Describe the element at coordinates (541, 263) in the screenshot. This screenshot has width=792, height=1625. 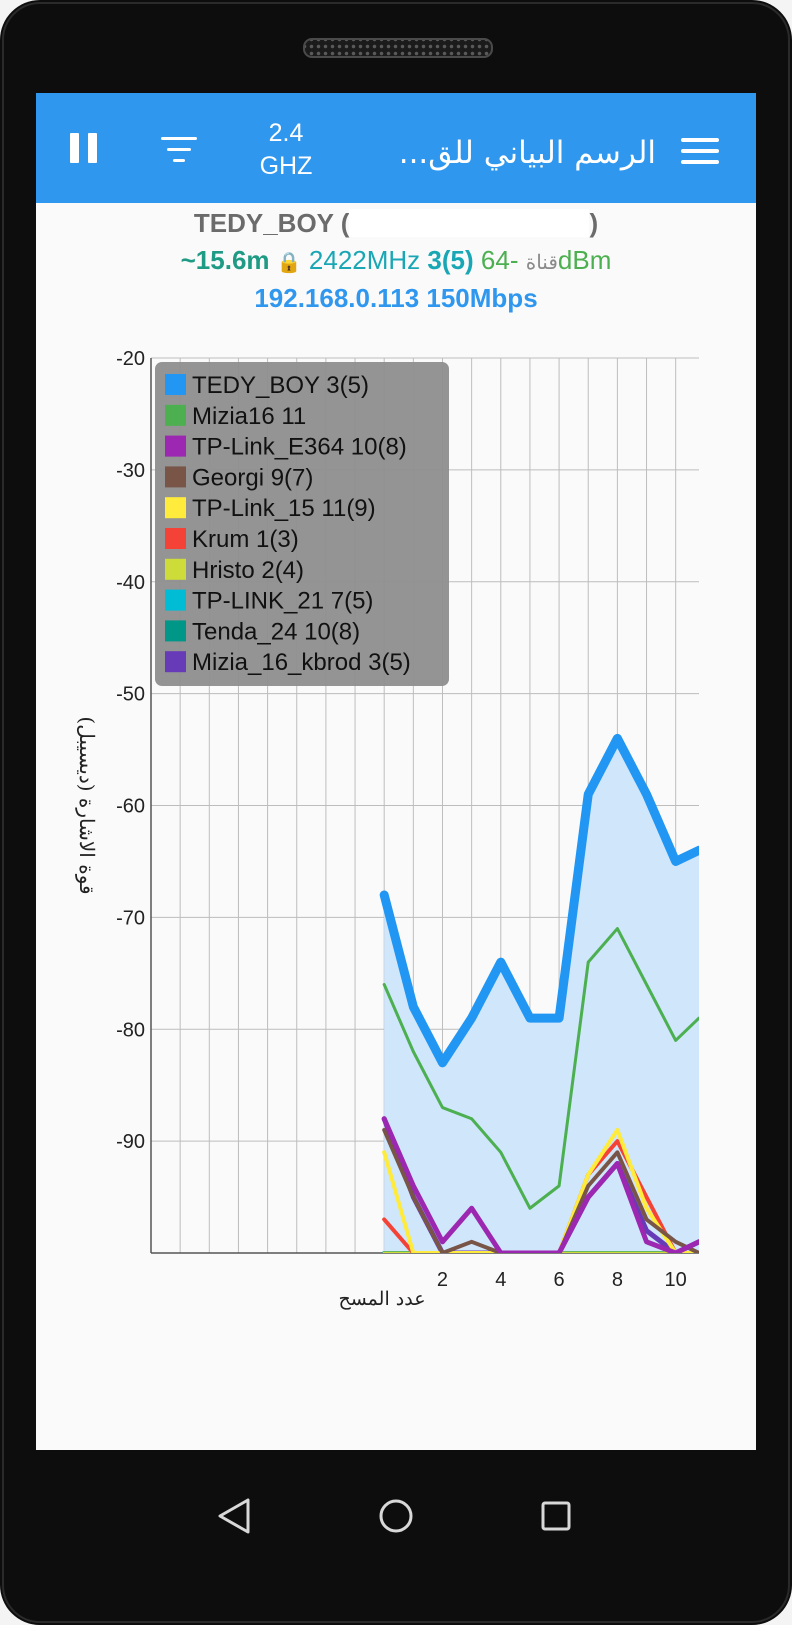
I see `channel-label: قناة` at that location.